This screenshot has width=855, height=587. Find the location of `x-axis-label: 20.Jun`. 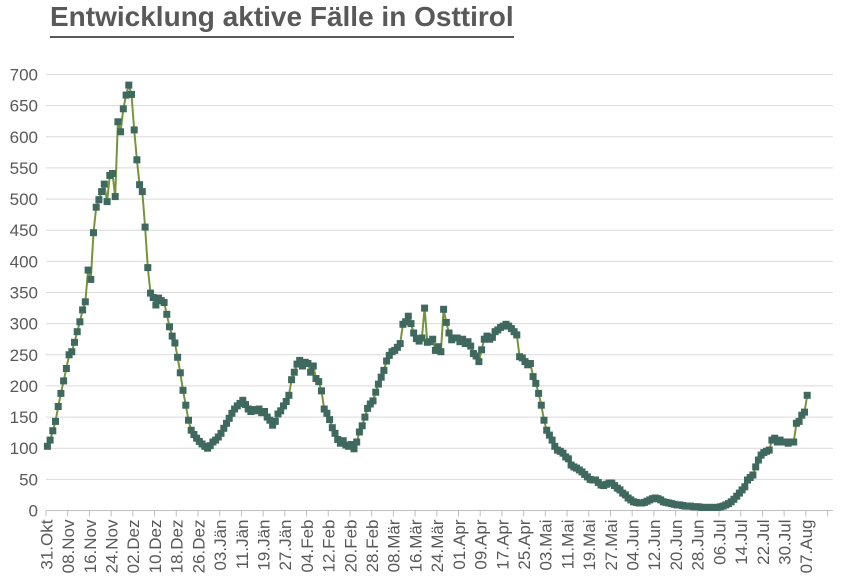

x-axis-label: 20.Jun is located at coordinates (676, 545).